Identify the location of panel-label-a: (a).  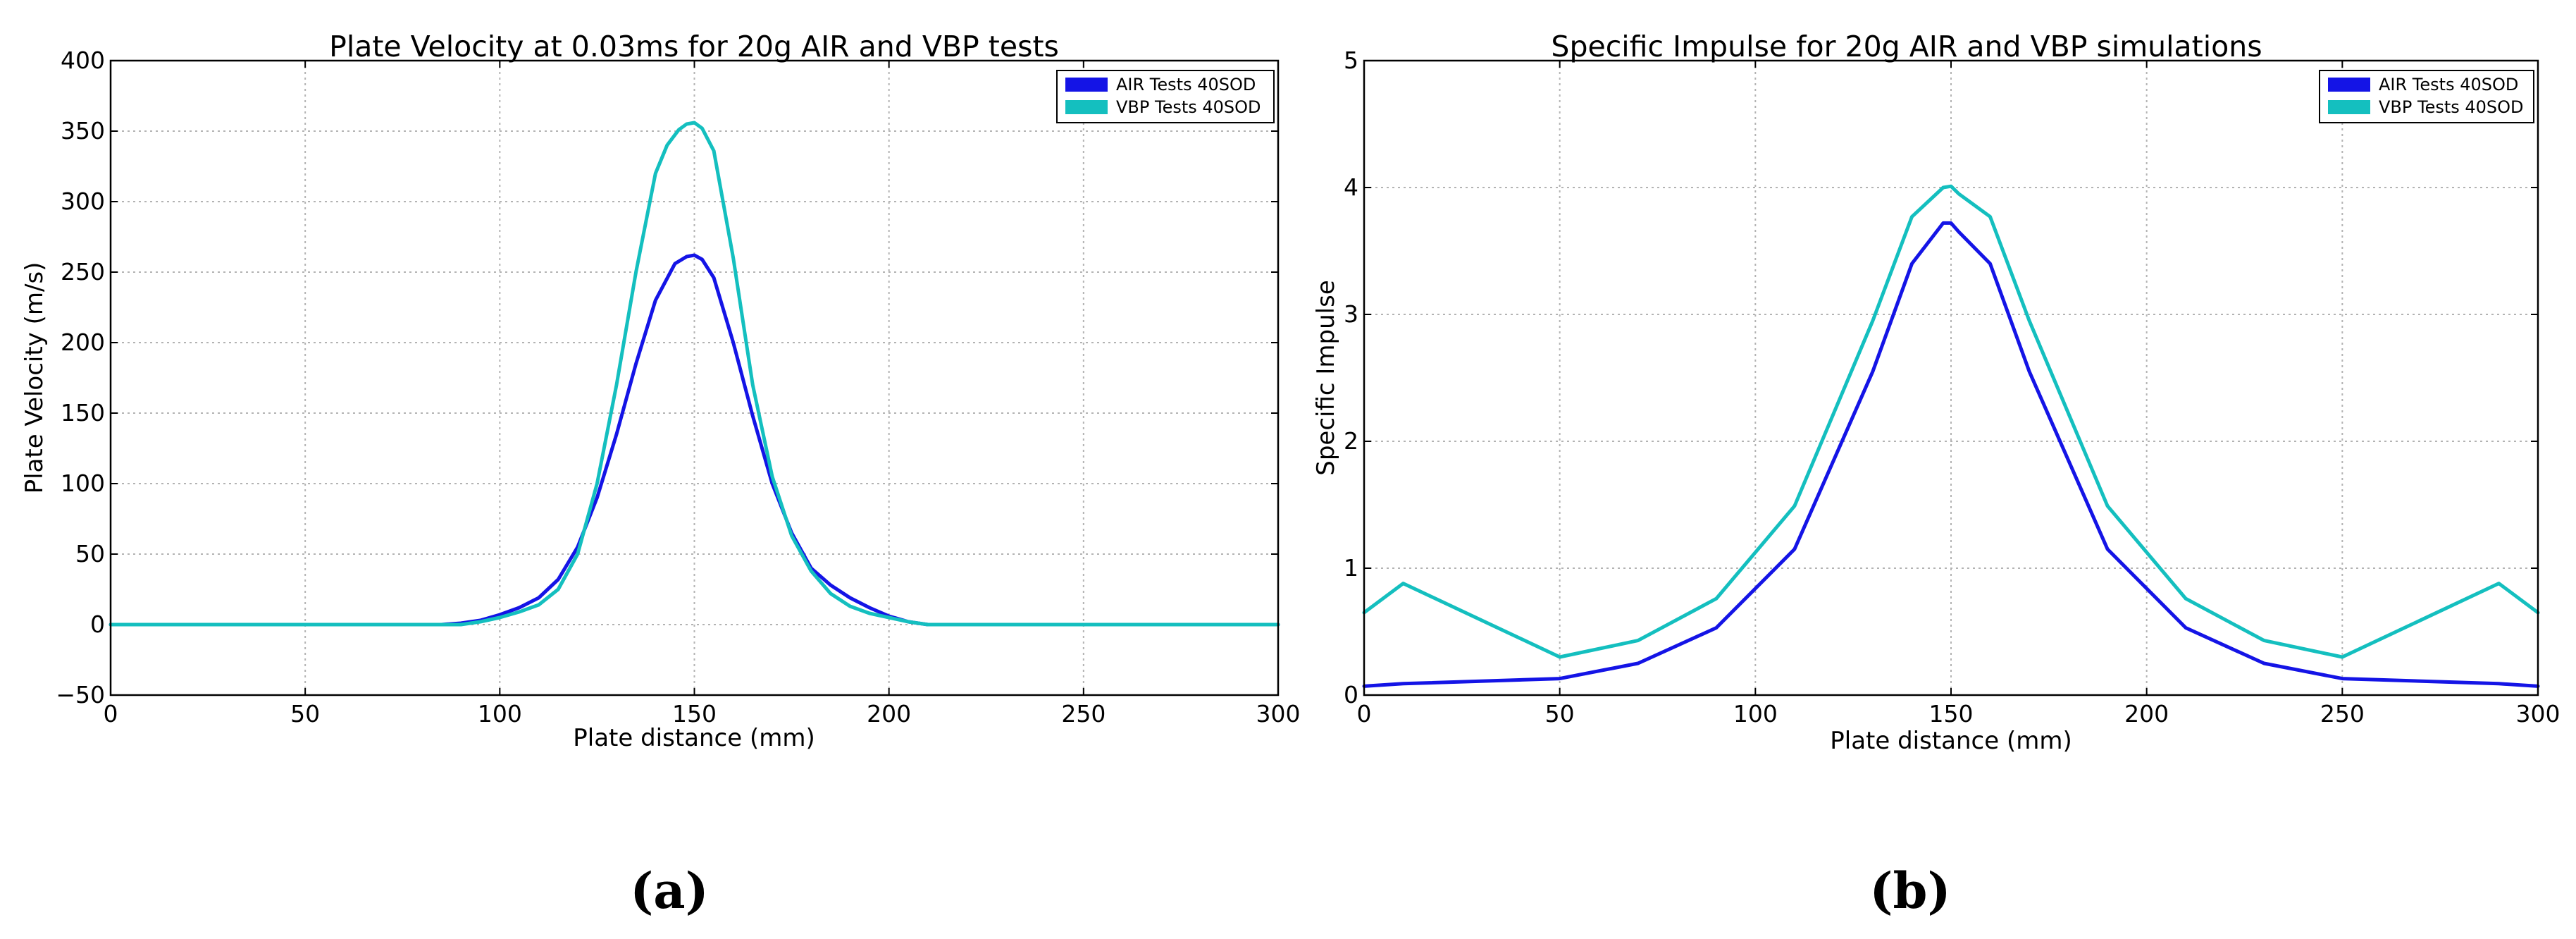
(669, 890).